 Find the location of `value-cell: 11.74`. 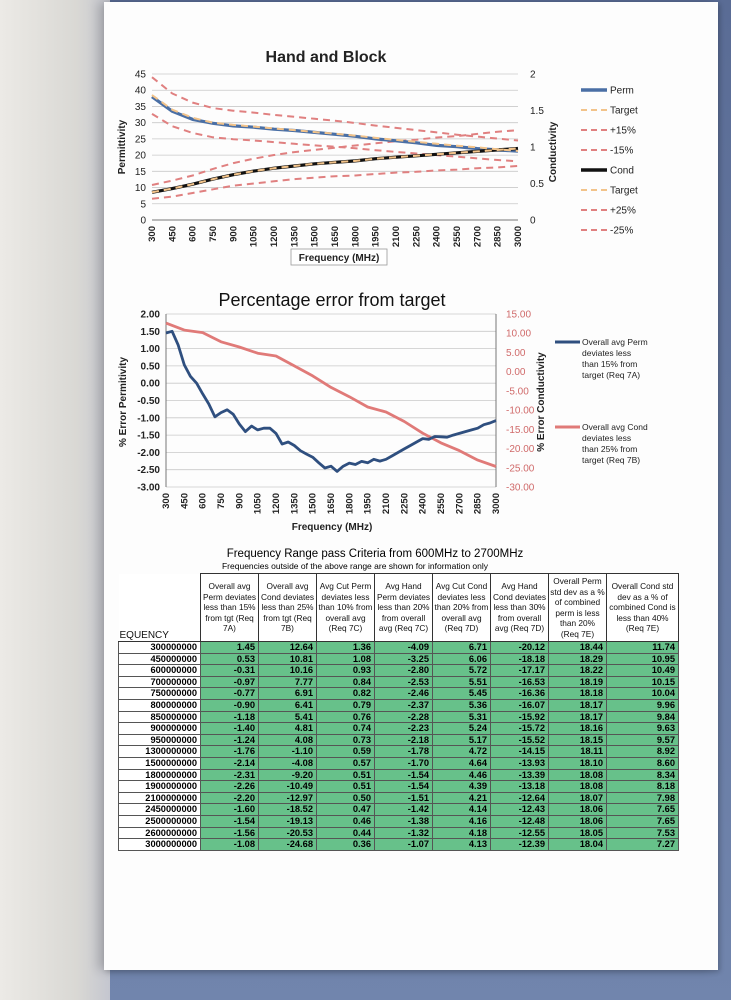

value-cell: 11.74 is located at coordinates (642, 647).